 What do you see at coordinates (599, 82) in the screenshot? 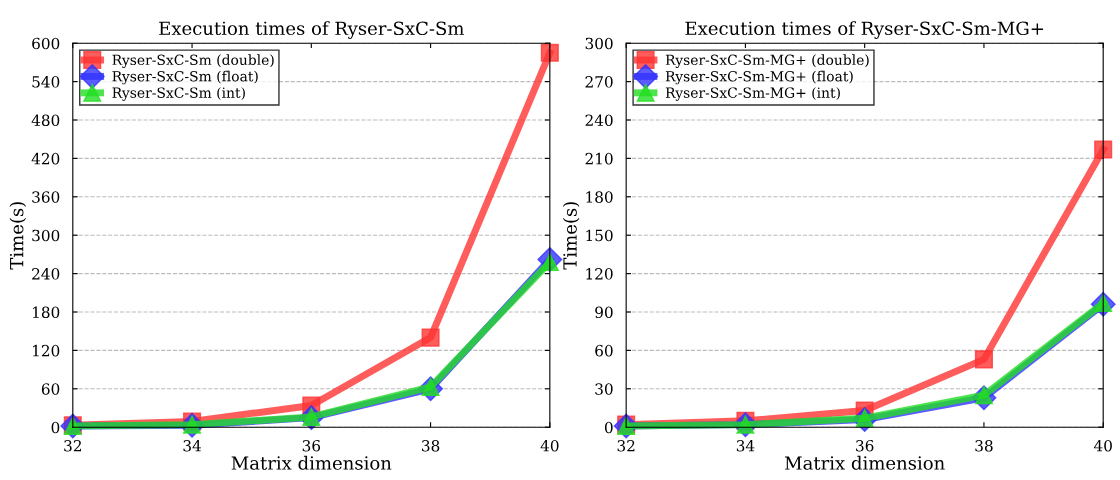
I see `y-tick-label: 270` at bounding box center [599, 82].